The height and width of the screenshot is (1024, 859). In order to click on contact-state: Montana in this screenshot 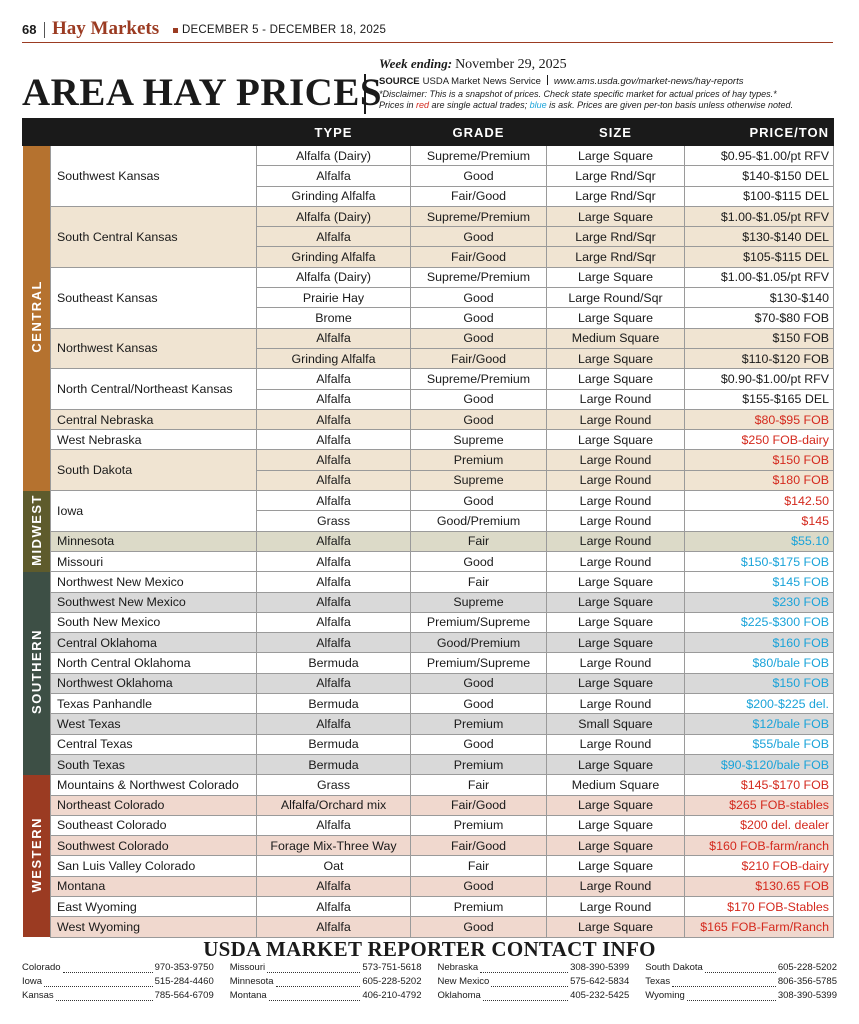, I will do `click(248, 995)`.